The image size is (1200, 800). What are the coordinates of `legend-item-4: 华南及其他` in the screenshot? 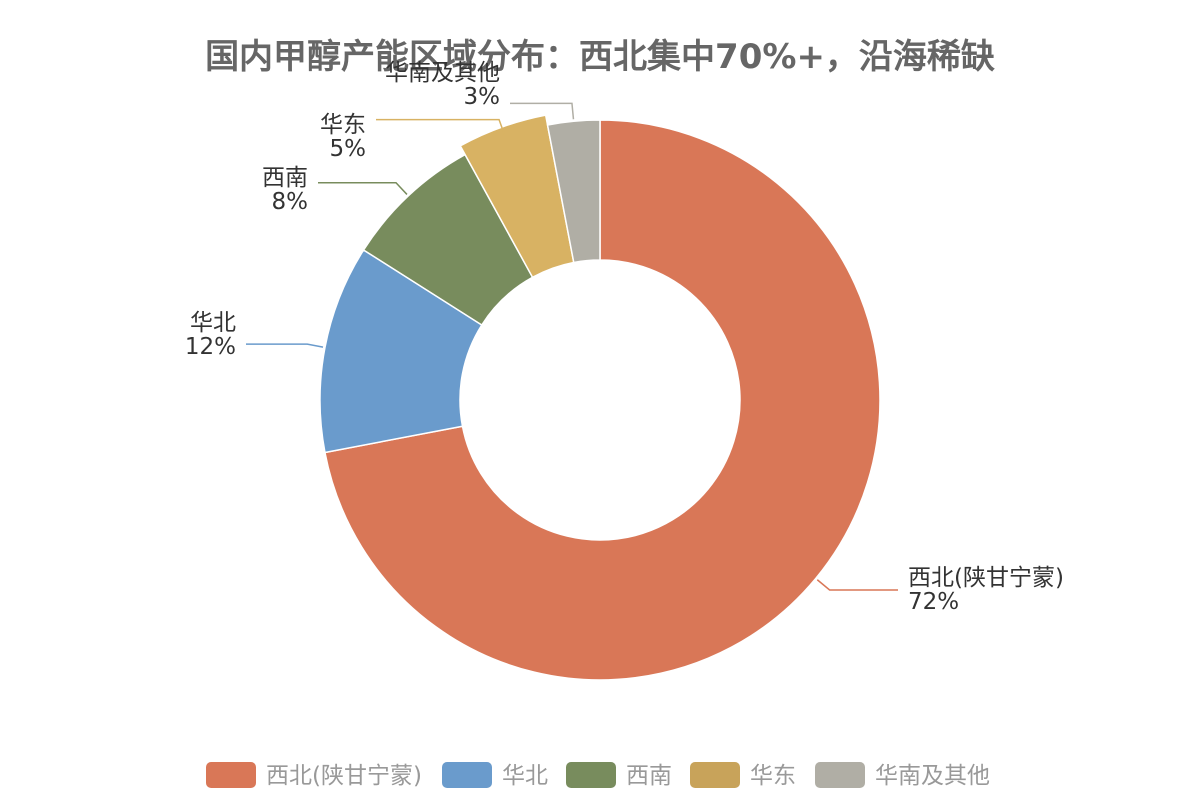 It's located at (902, 775).